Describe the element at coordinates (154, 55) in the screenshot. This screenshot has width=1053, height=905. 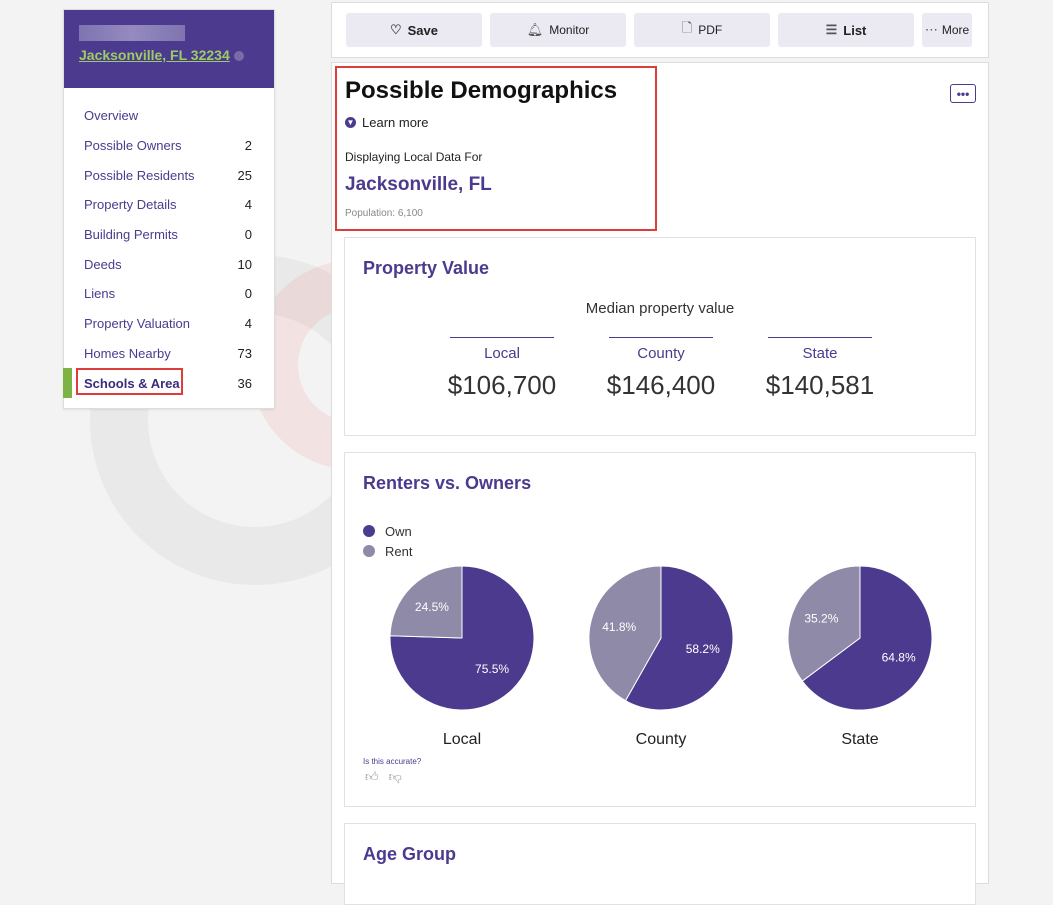
I see `address-text: Jacksonville, FL 32234` at that location.